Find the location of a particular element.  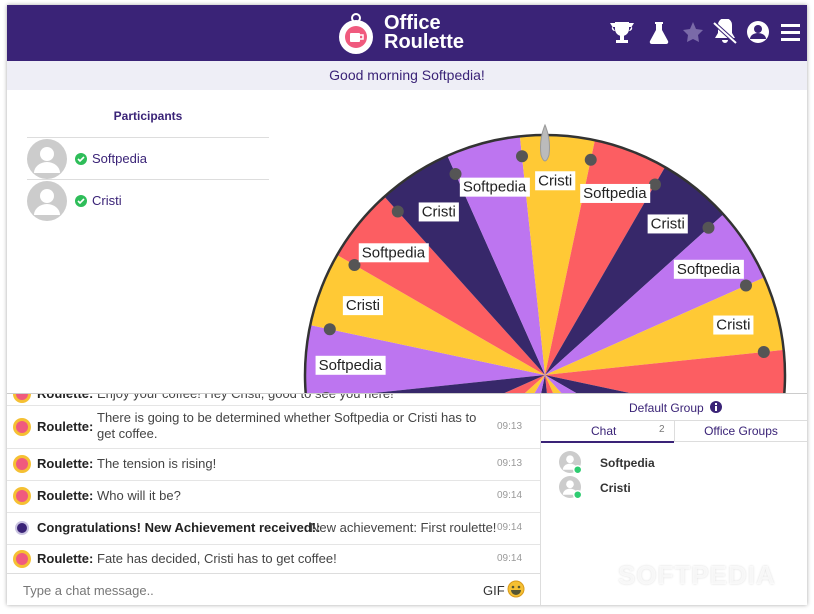

tab-label: Chat is located at coordinates (604, 431).